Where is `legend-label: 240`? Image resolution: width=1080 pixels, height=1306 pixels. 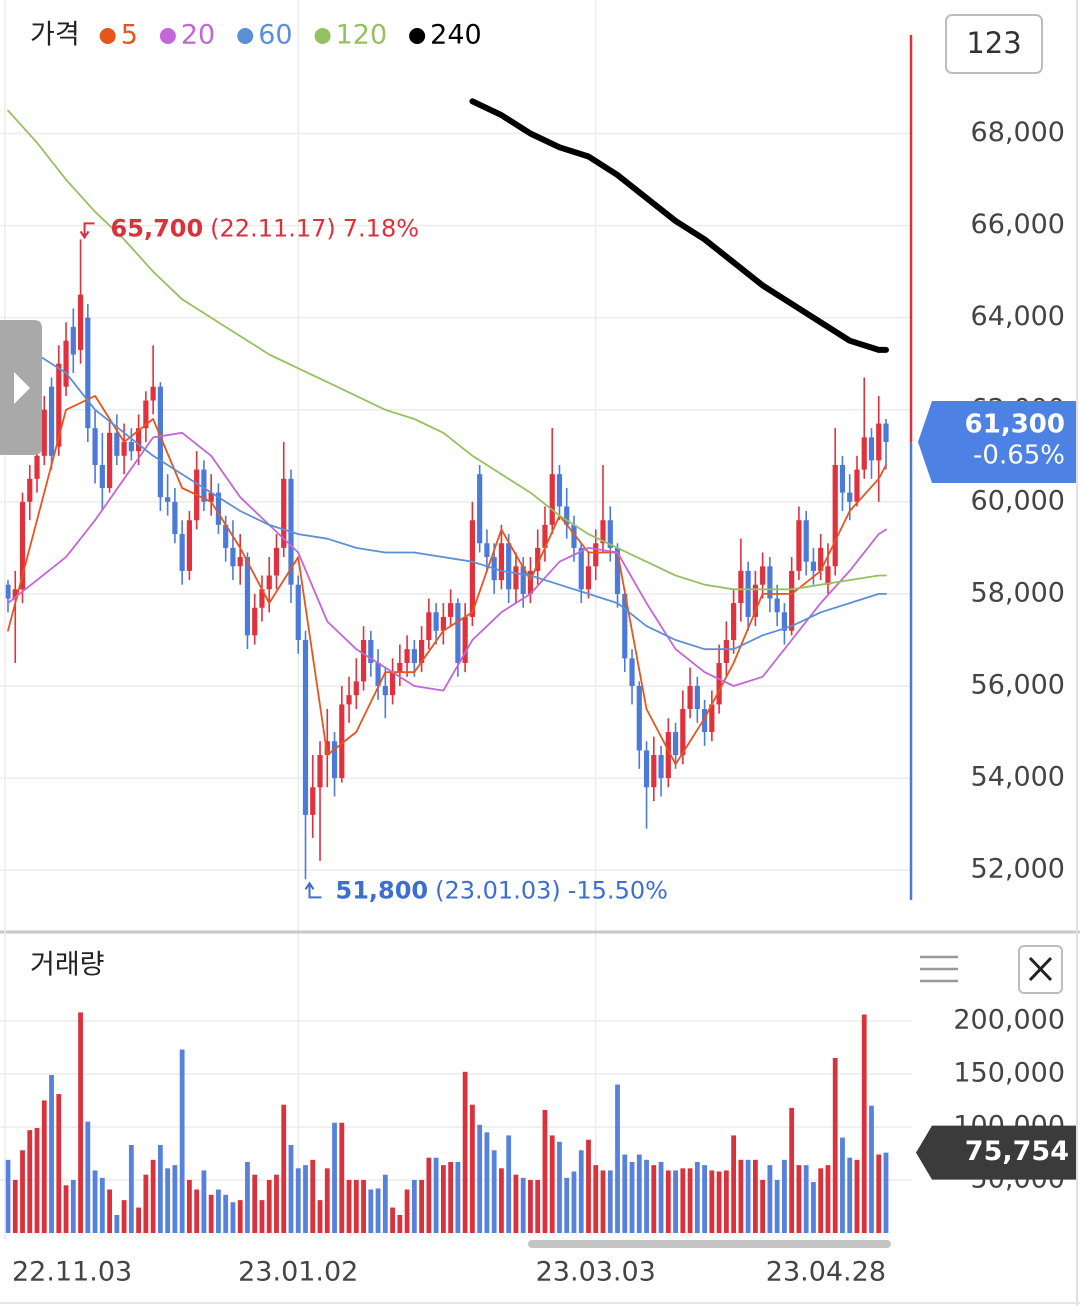 legend-label: 240 is located at coordinates (456, 35).